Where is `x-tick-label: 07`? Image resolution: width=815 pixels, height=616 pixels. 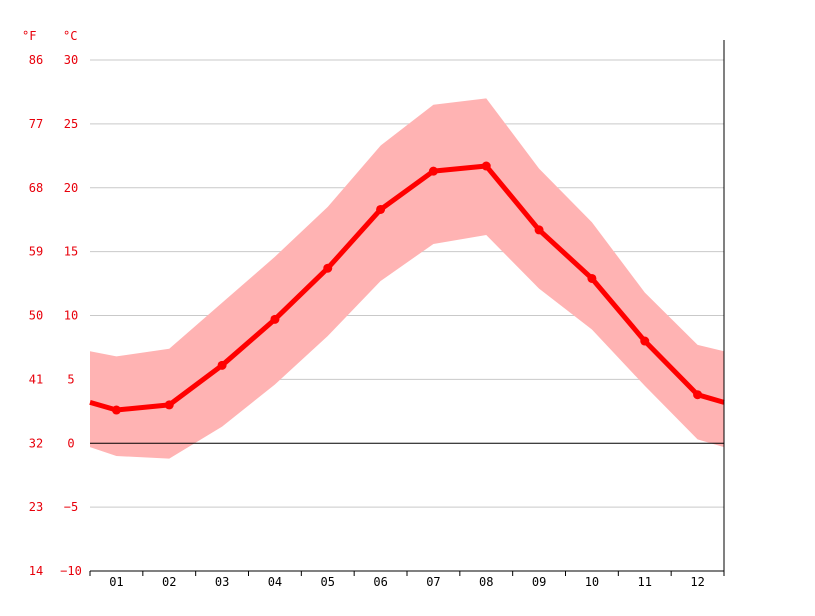 x-tick-label: 07 is located at coordinates (433, 582).